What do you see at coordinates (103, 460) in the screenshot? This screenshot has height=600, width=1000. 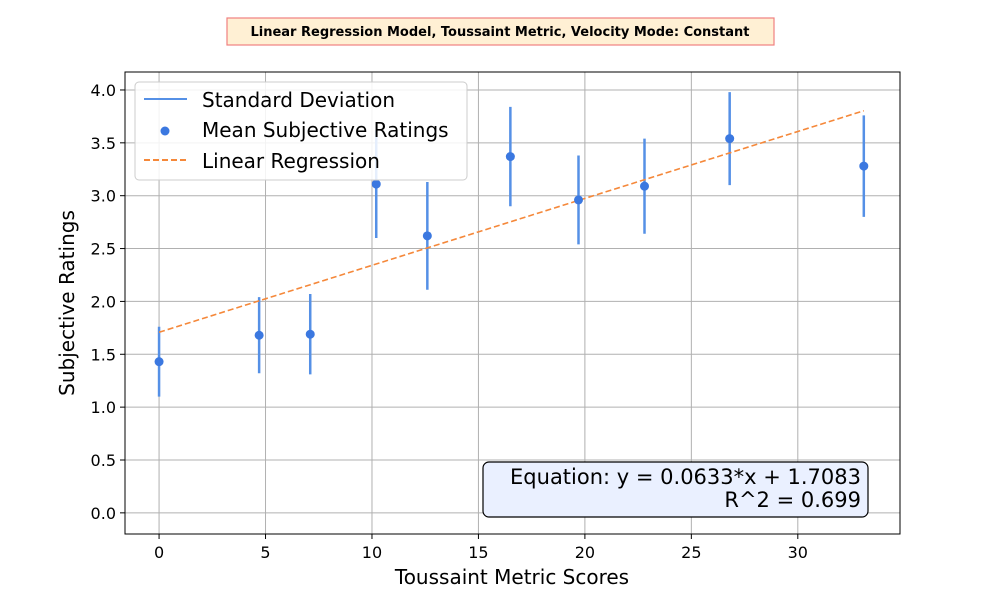 I see `y-tick-label: 0.5` at bounding box center [103, 460].